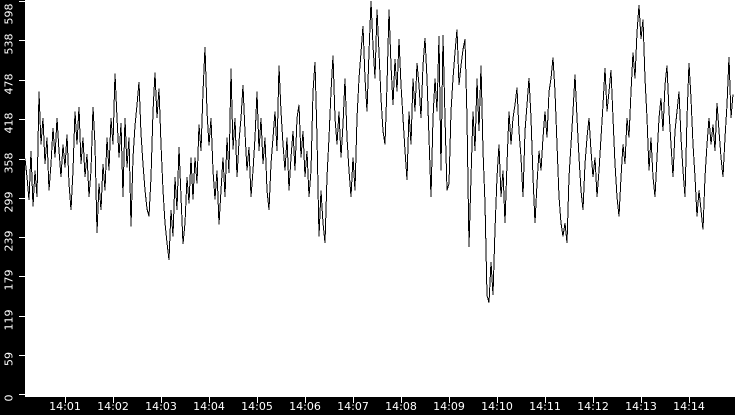 The width and height of the screenshot is (735, 415). What do you see at coordinates (497, 406) in the screenshot?
I see `x-axis-tick-label: 14:10` at bounding box center [497, 406].